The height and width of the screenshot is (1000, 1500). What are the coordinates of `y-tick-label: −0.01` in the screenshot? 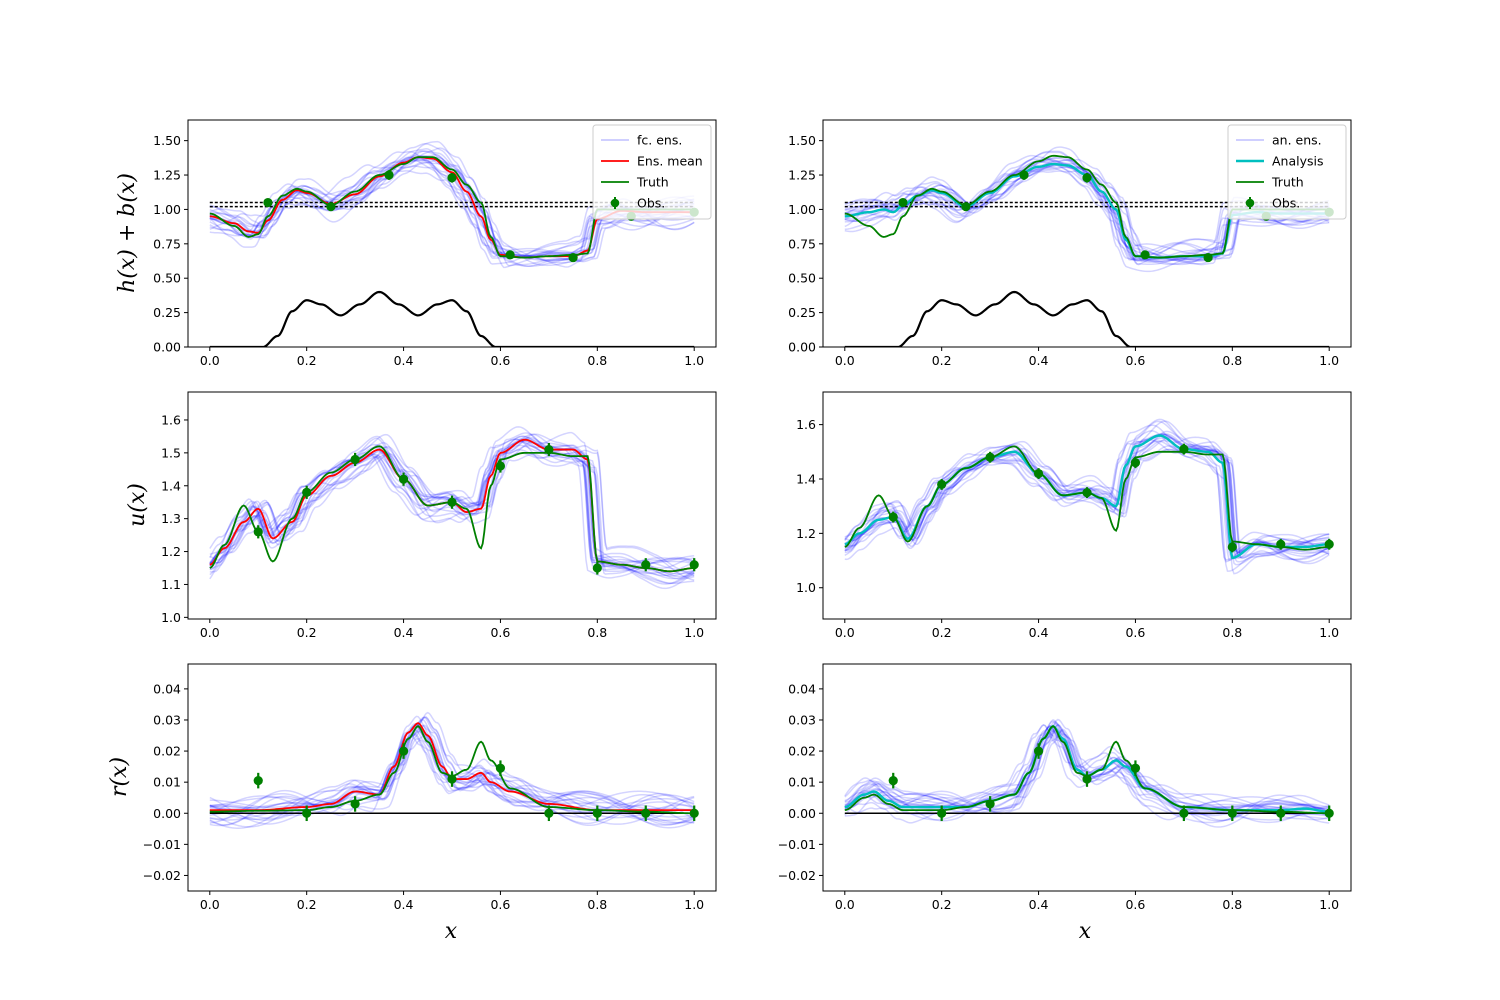 It's located at (162, 844).